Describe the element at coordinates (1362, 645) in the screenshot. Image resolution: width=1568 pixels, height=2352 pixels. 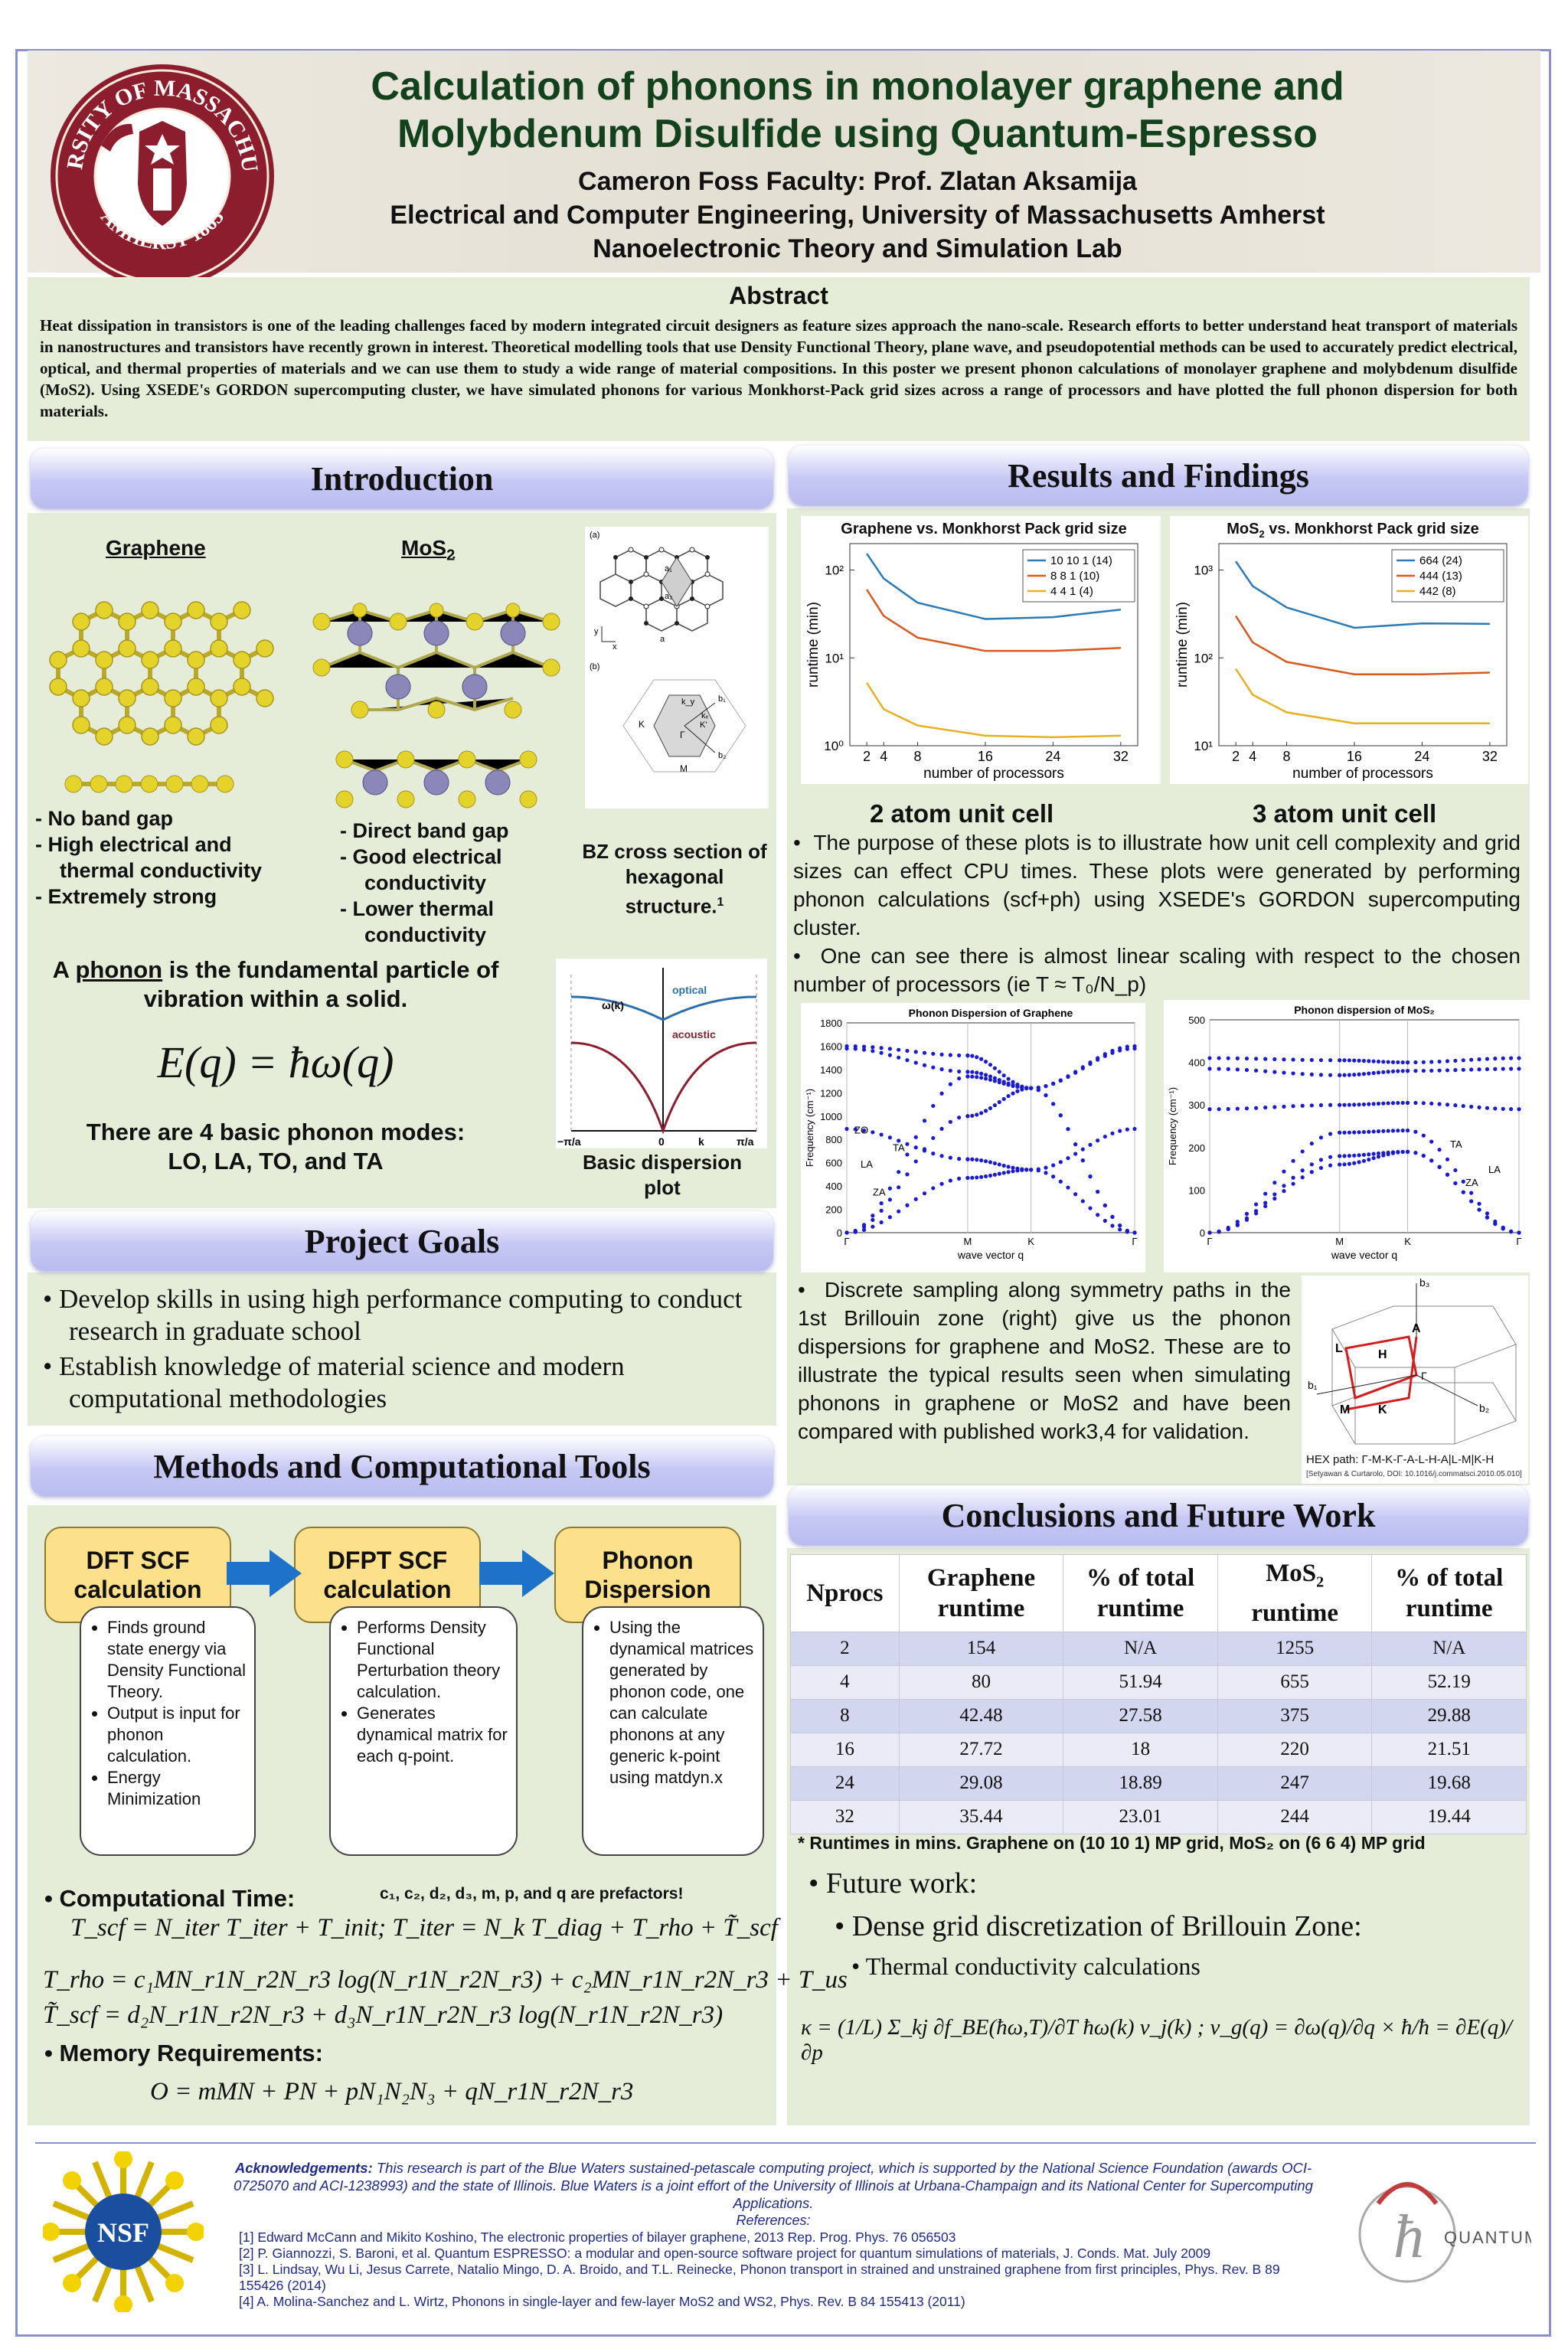
I see `series-line` at that location.